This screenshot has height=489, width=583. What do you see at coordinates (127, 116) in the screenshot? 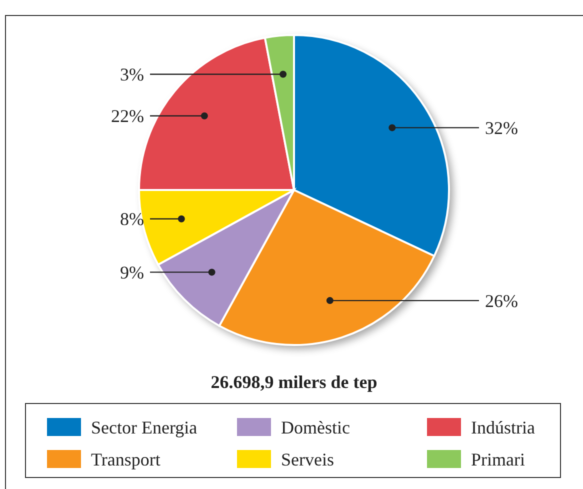
I see `data-label: 22%` at bounding box center [127, 116].